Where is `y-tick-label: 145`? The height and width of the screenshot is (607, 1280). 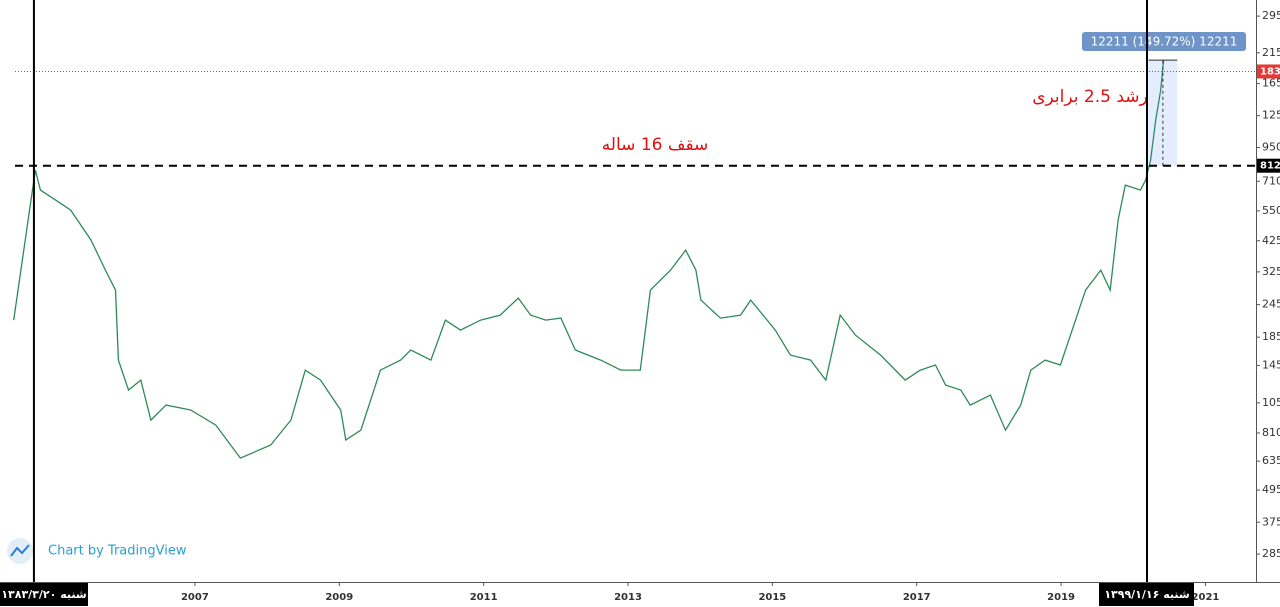
y-tick-label: 145 is located at coordinates (1271, 364).